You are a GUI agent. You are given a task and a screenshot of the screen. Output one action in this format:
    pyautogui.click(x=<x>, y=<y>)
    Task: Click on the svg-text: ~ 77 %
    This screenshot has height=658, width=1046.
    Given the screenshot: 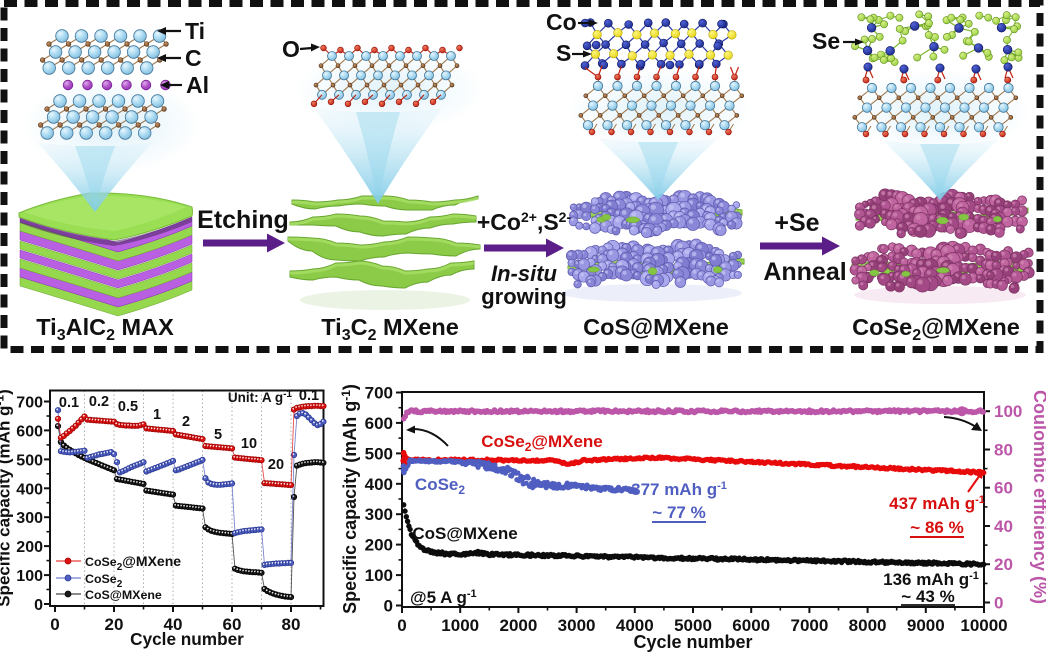 What is the action you would take?
    pyautogui.click(x=678, y=512)
    